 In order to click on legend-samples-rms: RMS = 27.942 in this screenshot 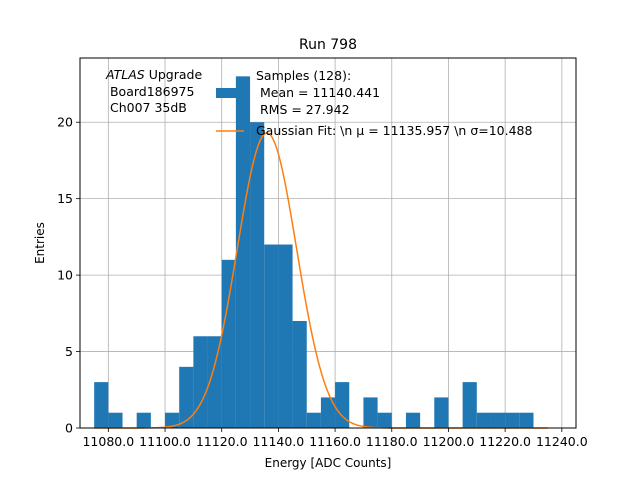, I will do `click(303, 109)`.